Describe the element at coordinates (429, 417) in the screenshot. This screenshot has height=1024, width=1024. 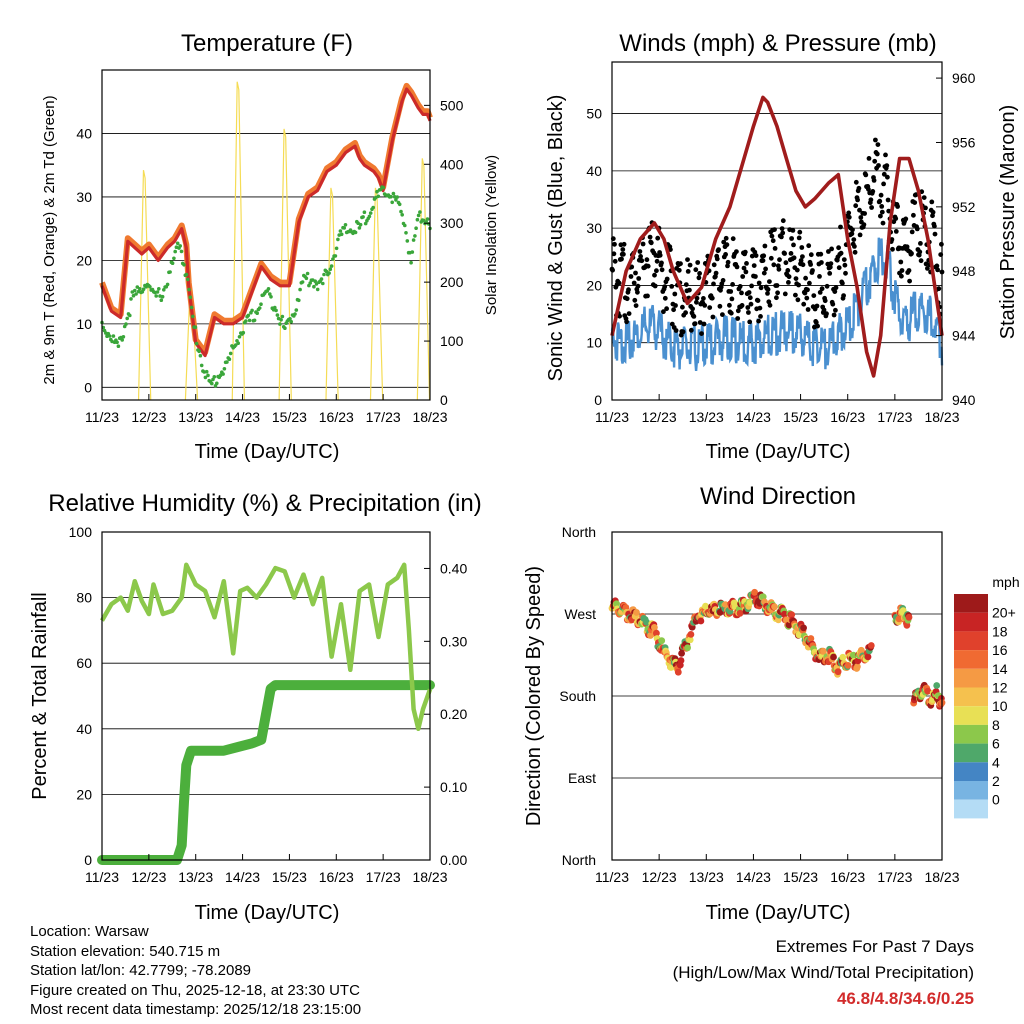
I see `x-tick-label: 18/23` at that location.